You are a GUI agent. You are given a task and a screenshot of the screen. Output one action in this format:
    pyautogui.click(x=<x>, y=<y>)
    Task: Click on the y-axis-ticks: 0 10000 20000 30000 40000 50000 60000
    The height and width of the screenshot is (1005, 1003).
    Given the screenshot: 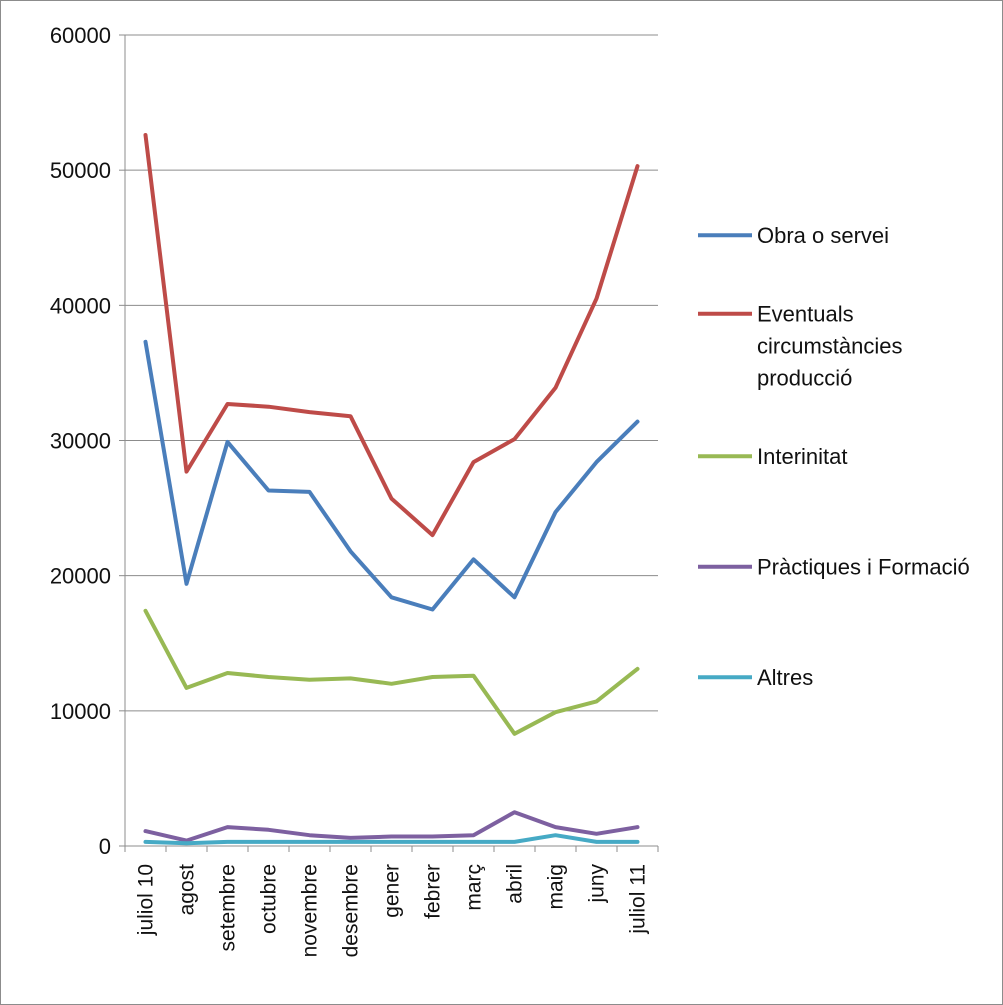 What is the action you would take?
    pyautogui.click(x=87, y=441)
    